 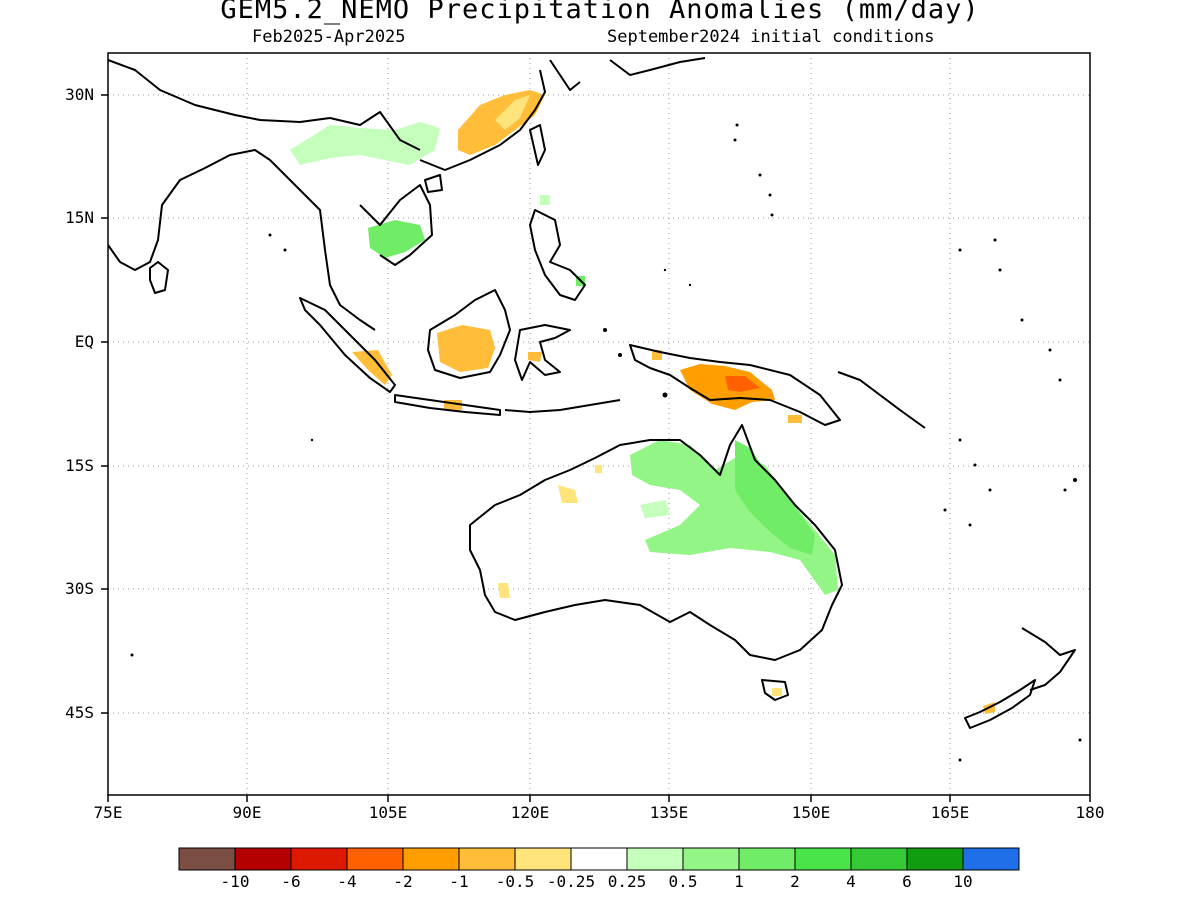 I want to click on x-tick-label: 75E, so click(x=108, y=812).